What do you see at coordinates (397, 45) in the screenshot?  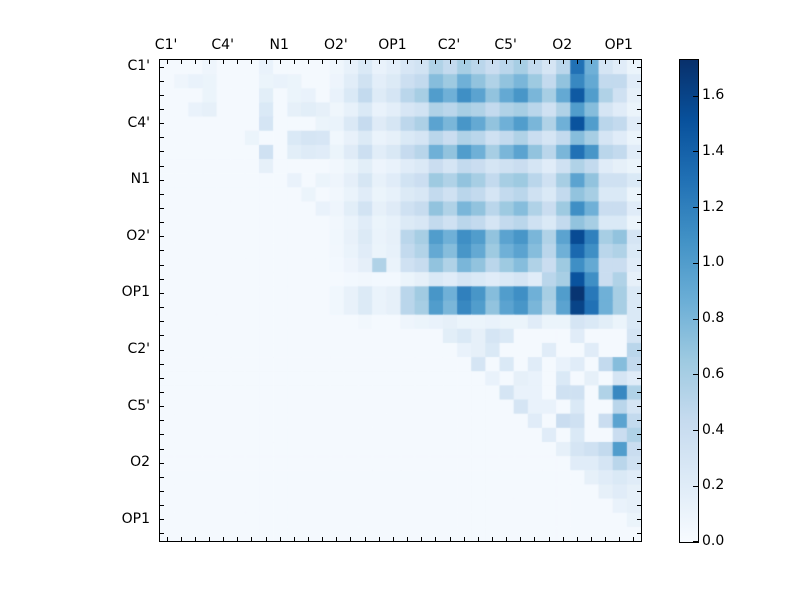 I see `x-axis-labels: C1' C4' N1 O2' OP1 C2' C5' O2 OP1` at bounding box center [397, 45].